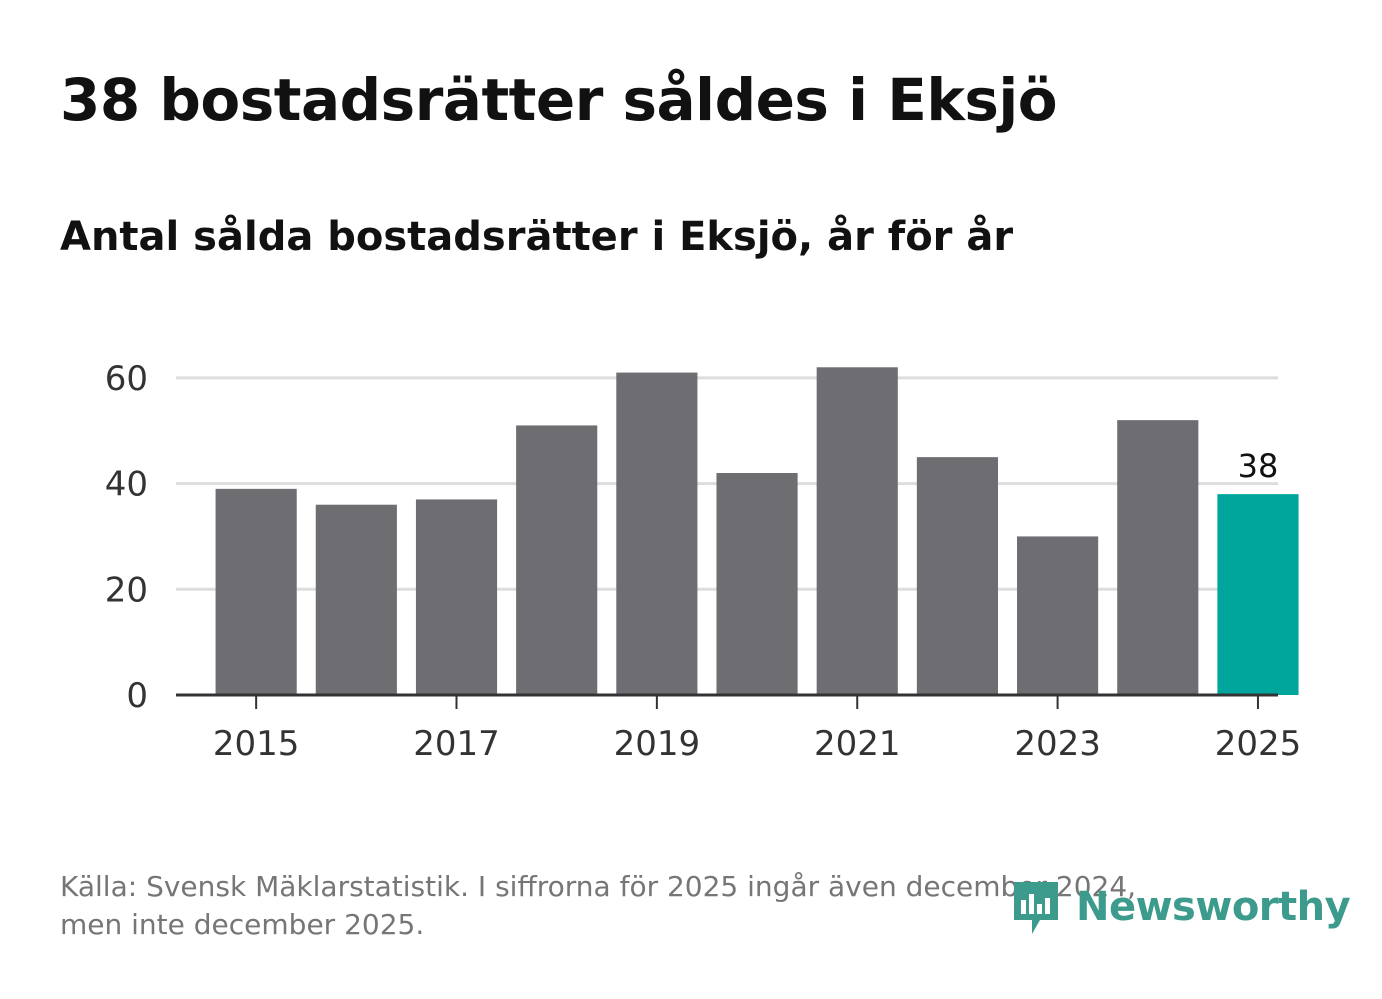  Describe the element at coordinates (1258, 744) in the screenshot. I see `x-tick-label-2025: 2025` at that location.